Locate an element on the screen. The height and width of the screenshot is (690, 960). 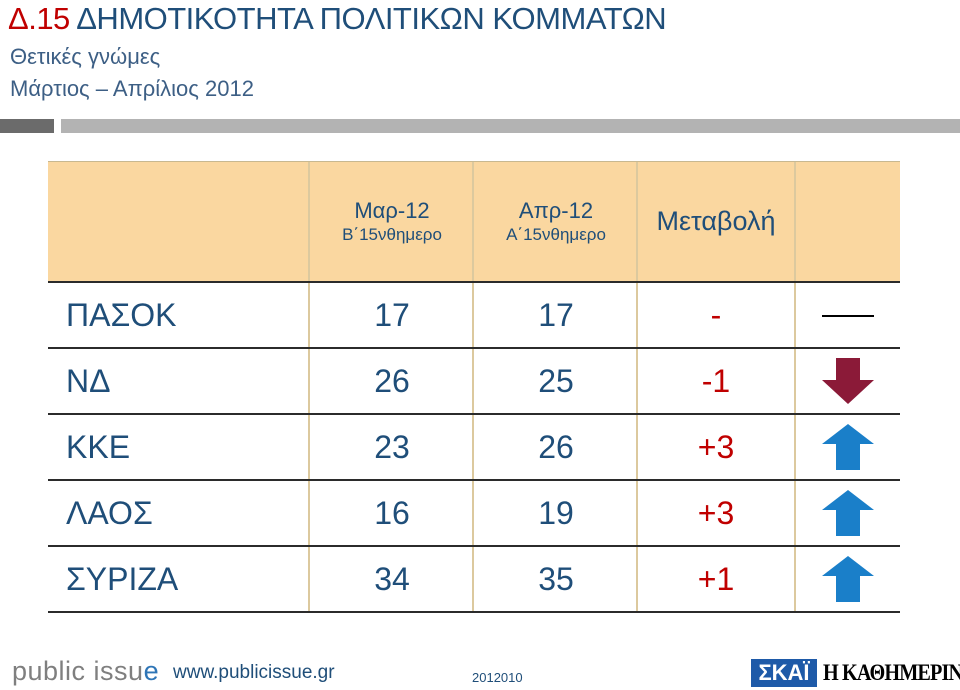
flat-line-icon is located at coordinates (848, 316).